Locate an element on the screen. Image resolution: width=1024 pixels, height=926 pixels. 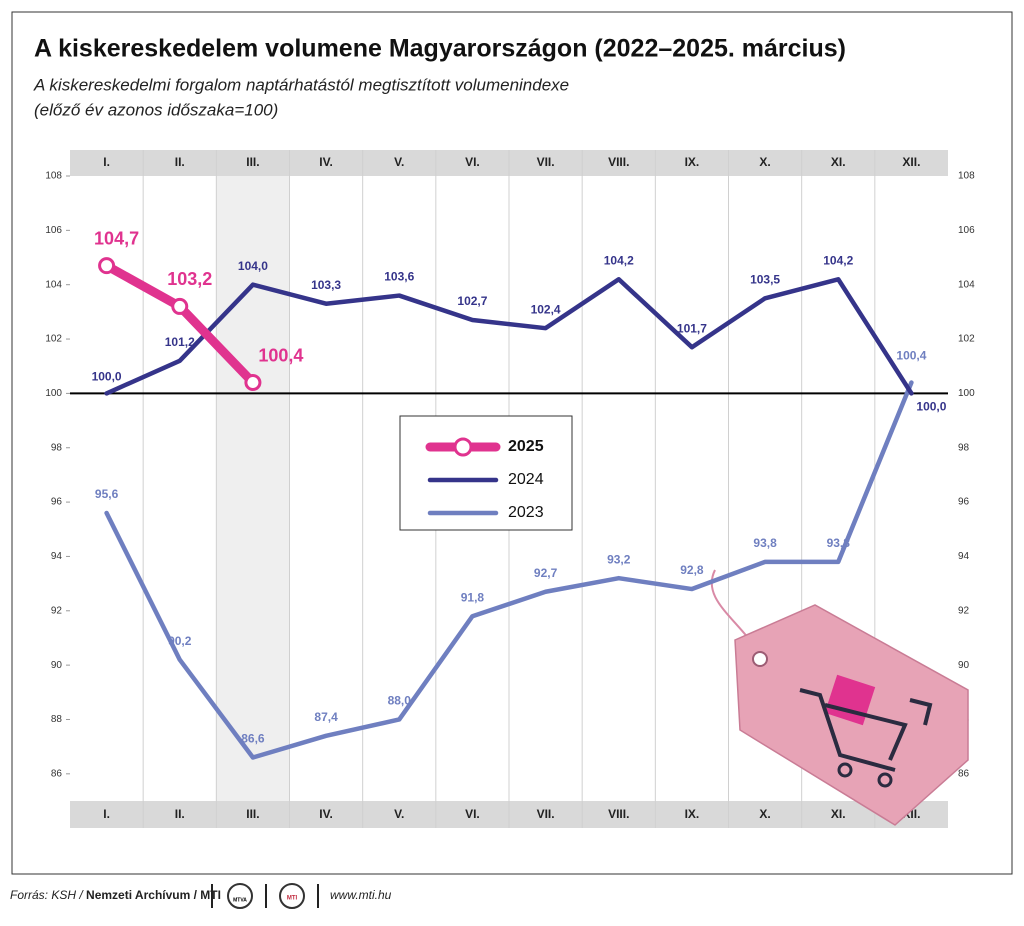
data-label: 104,0 is located at coordinates (253, 266).